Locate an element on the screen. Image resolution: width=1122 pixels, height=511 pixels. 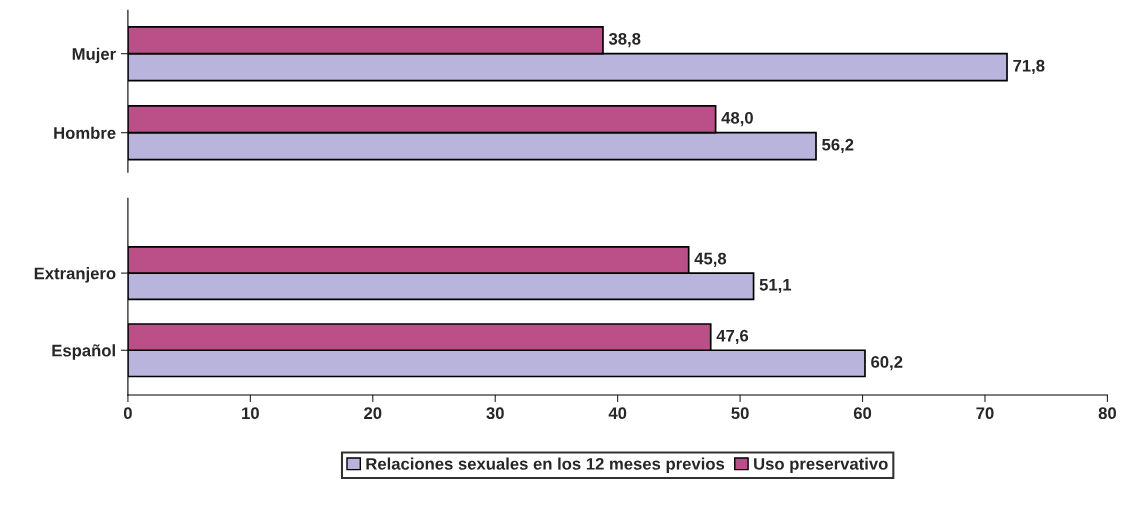
data-label: 51,1 is located at coordinates (775, 286).